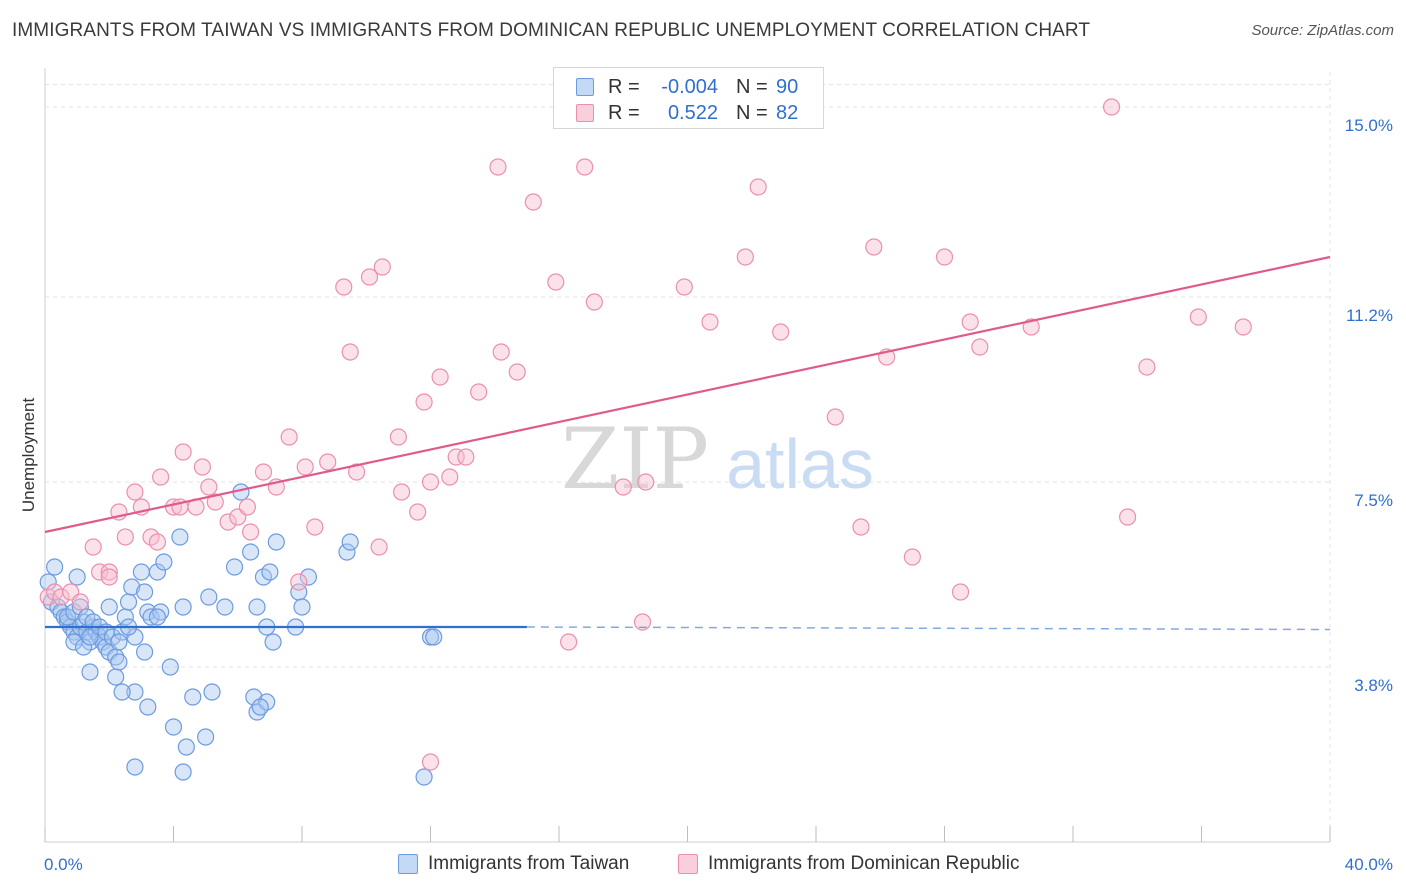  What do you see at coordinates (787, 112) in the screenshot?
I see `legend-n-value: 82` at bounding box center [787, 112].